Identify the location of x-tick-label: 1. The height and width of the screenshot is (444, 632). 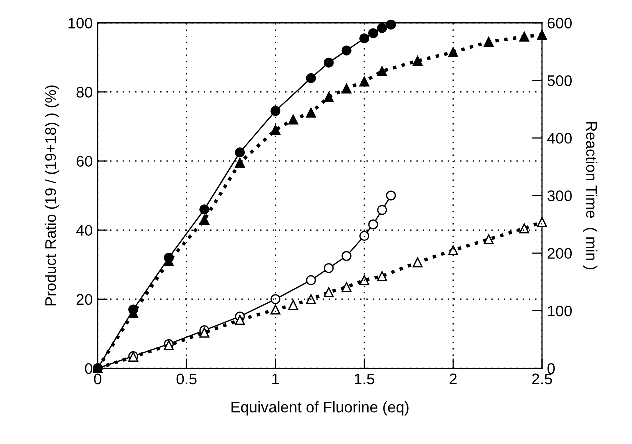
(276, 379).